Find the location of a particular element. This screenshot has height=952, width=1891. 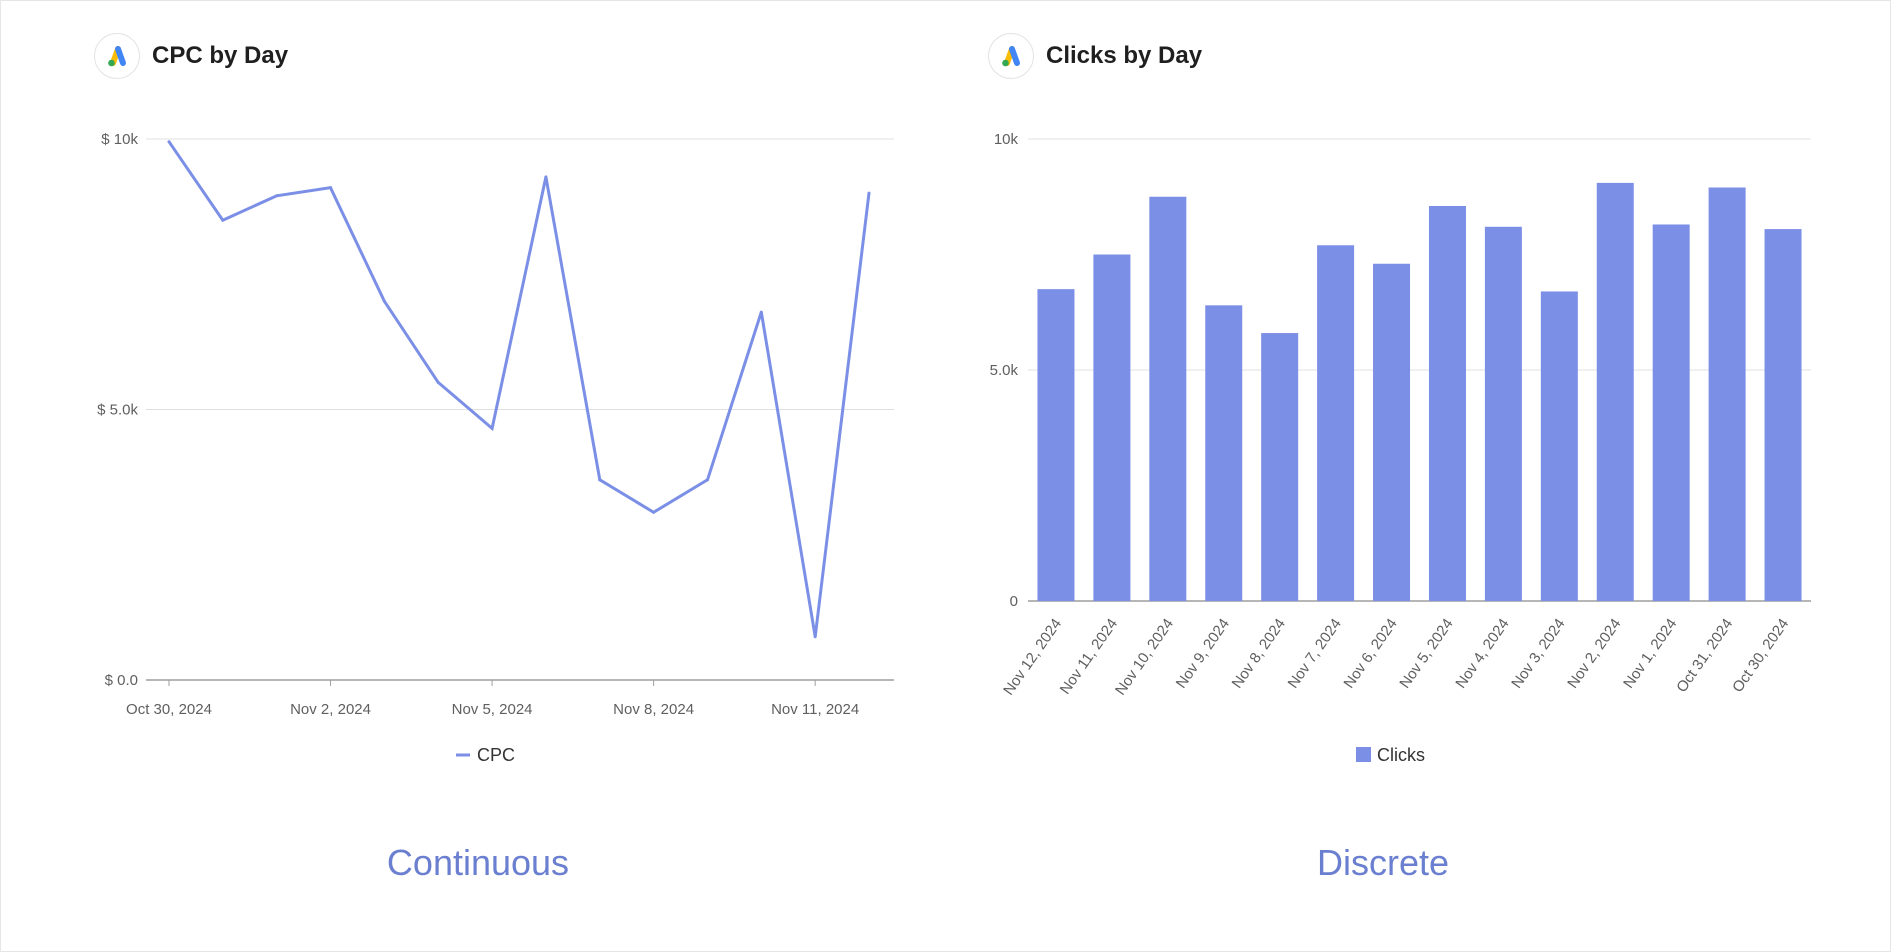

y-tick-label: $ 10k is located at coordinates (119, 139).